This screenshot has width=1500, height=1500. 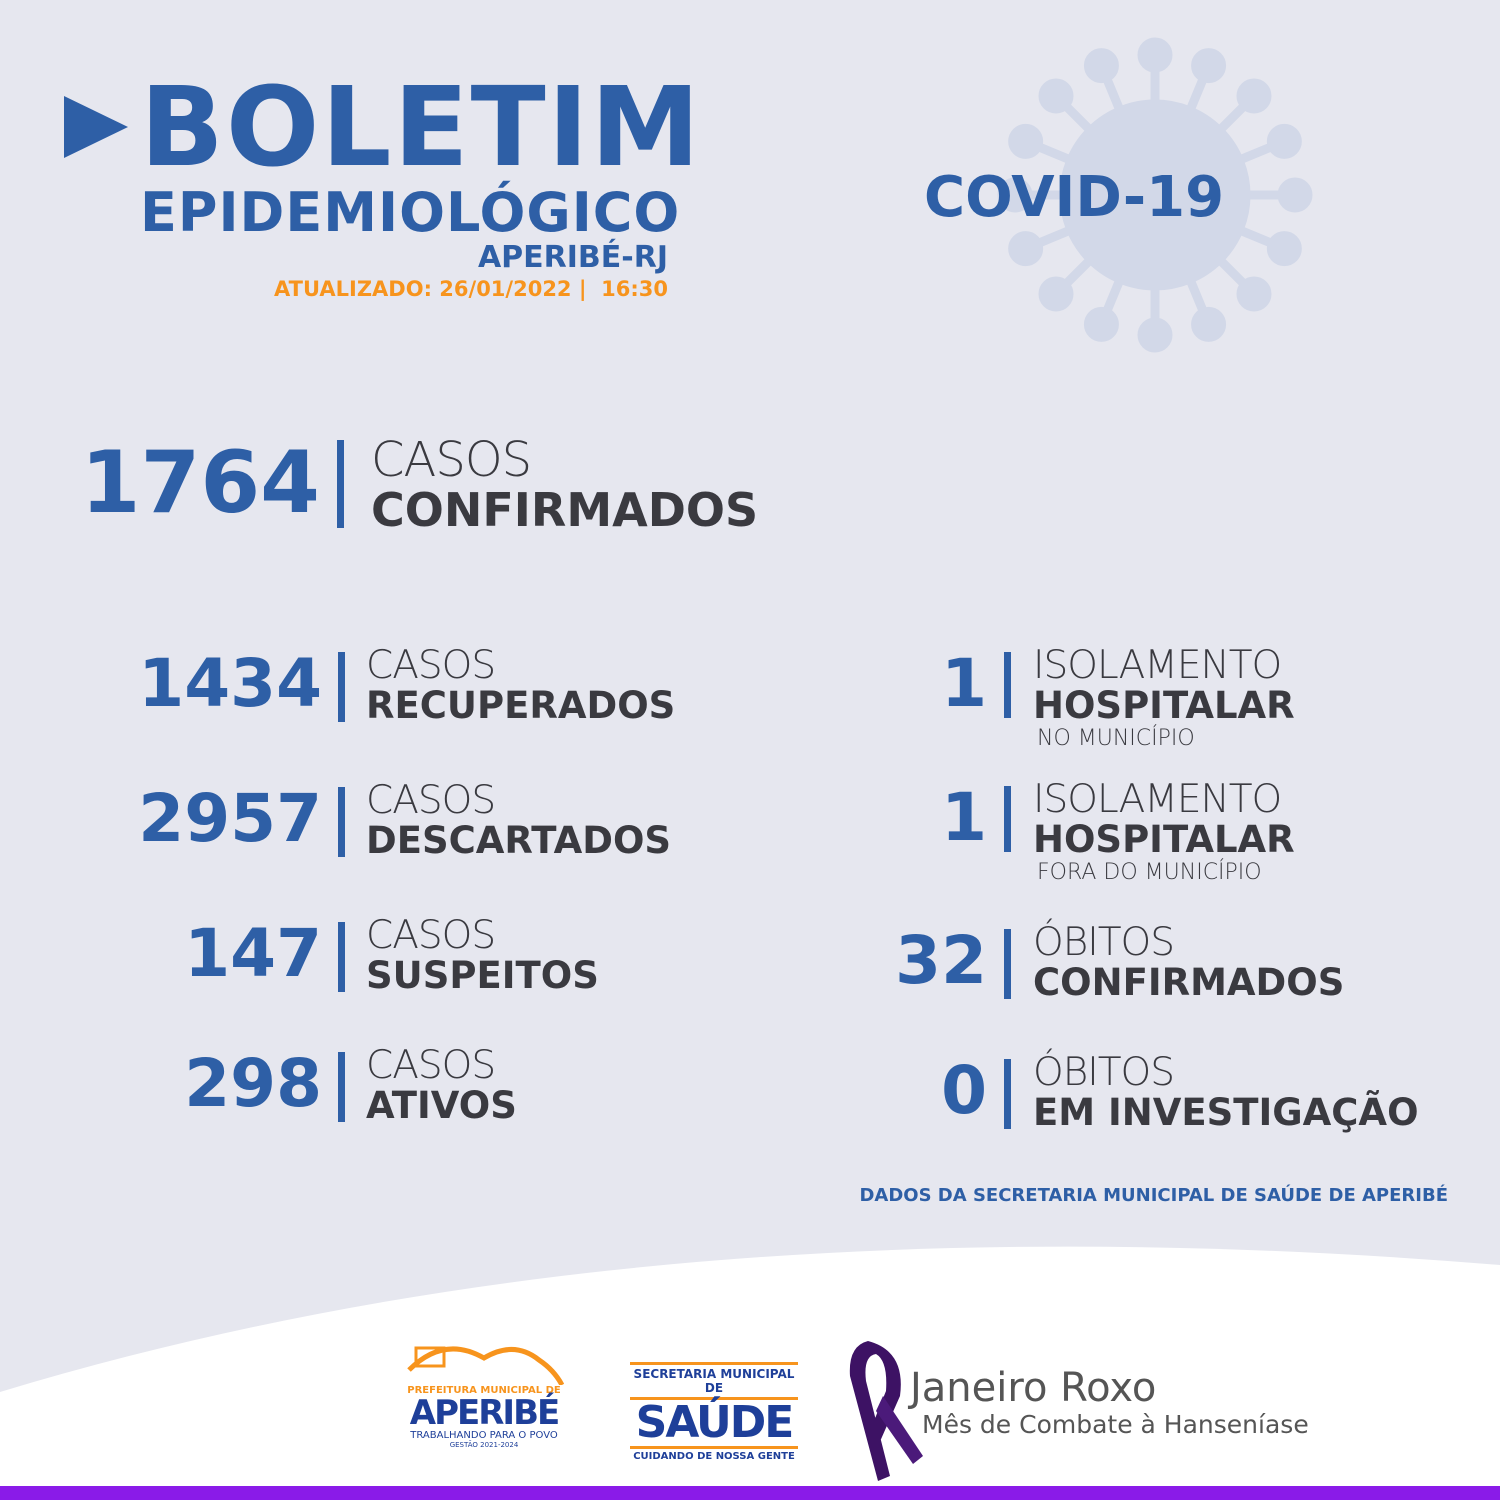 I want to click on logo1-tagline: TRABALHANDO PARA O POVO, so click(x=484, y=1435).